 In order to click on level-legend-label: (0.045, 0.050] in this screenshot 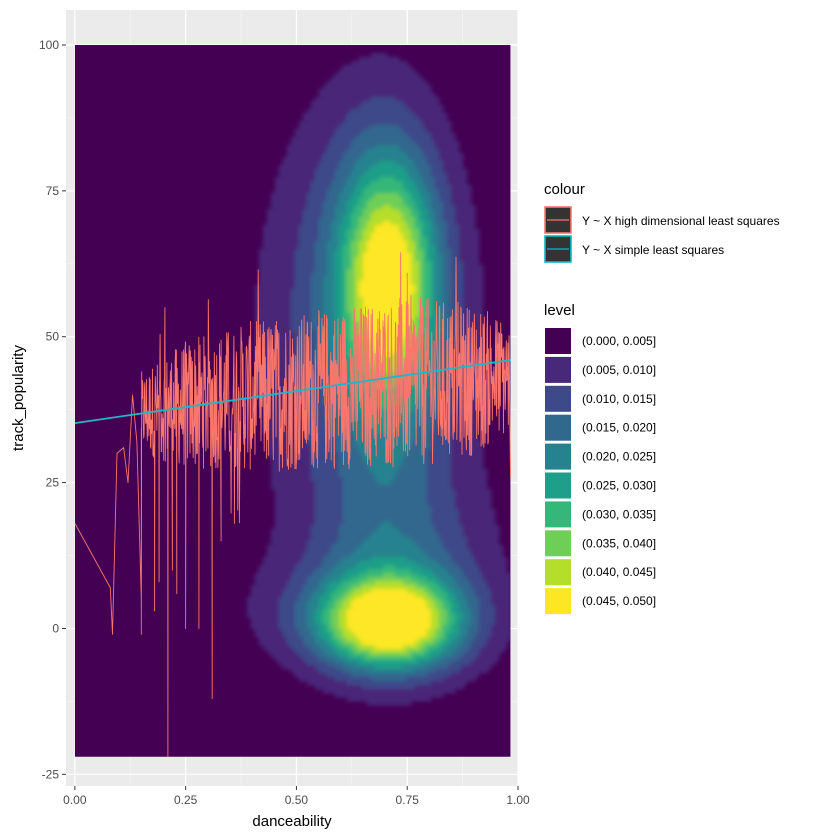, I will do `click(619, 601)`.